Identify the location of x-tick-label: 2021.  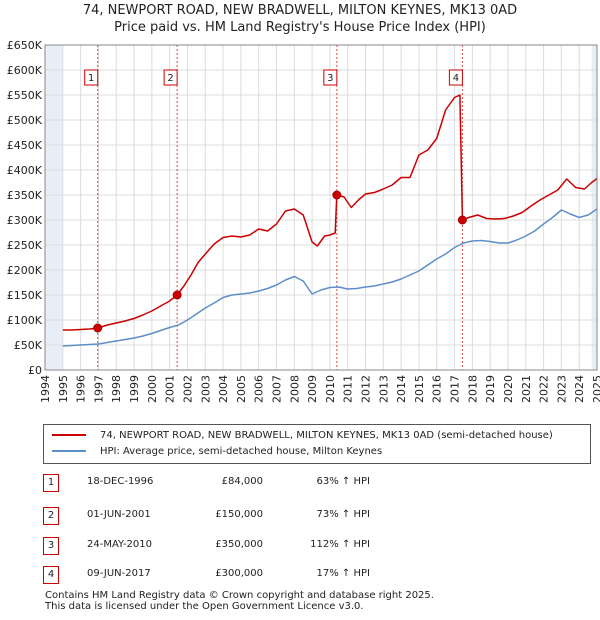
(526, 389).